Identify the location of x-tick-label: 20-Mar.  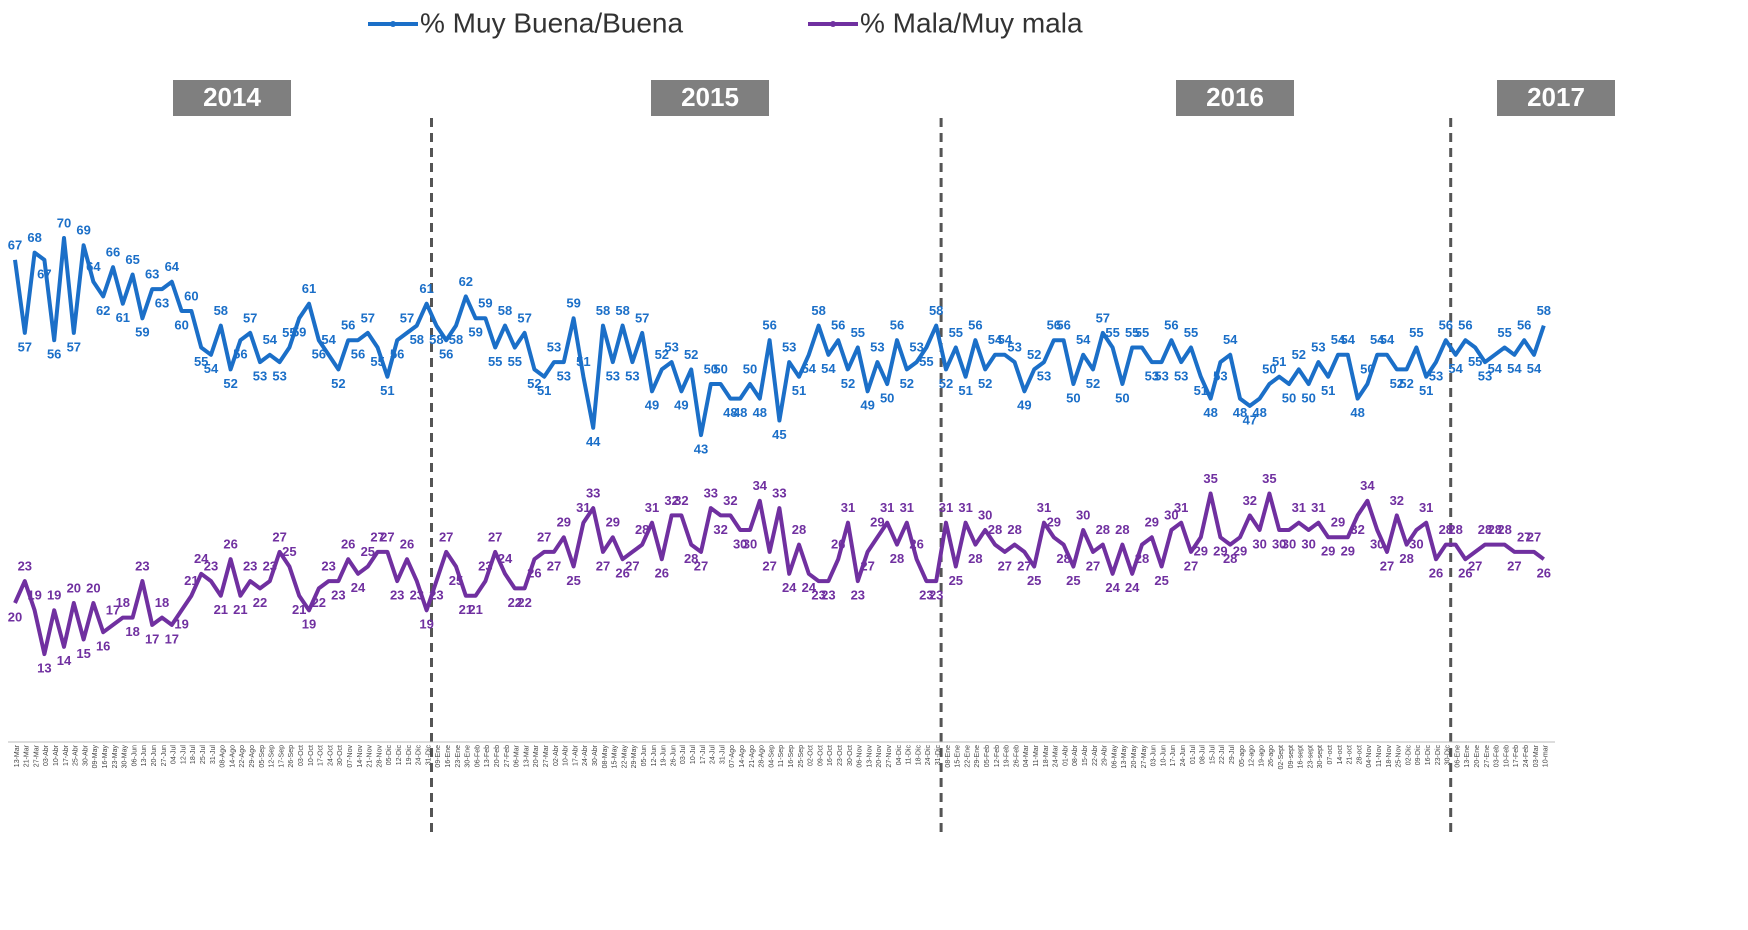
(536, 755).